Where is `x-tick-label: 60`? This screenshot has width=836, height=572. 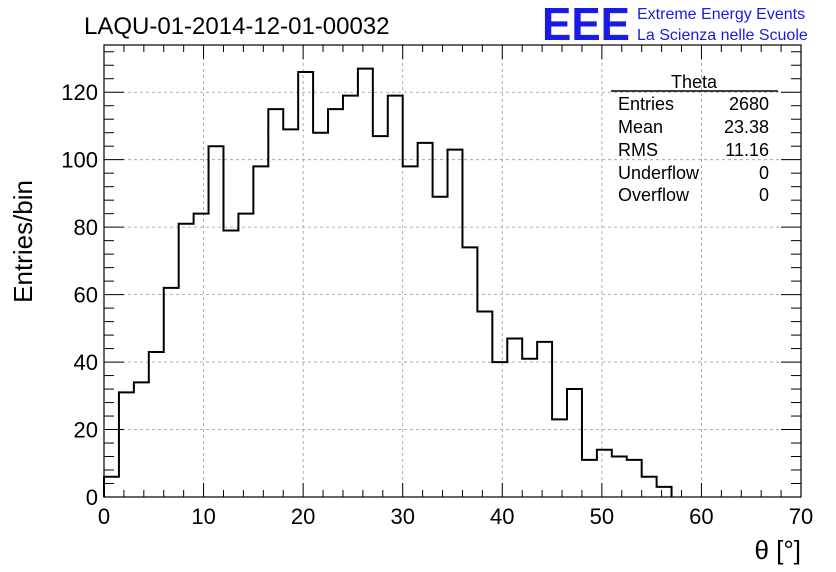
x-tick-label: 60 is located at coordinates (701, 516).